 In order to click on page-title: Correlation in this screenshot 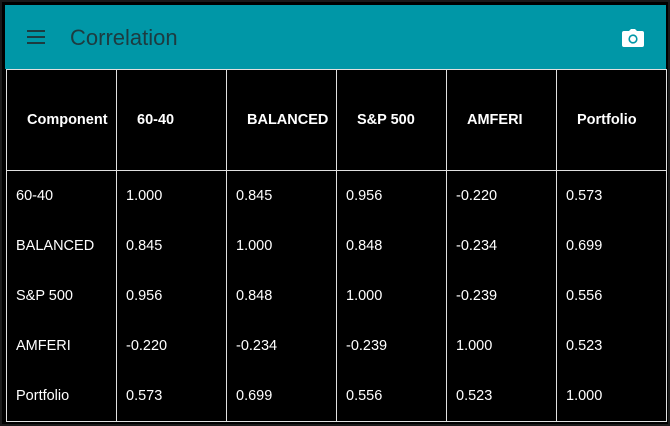, I will do `click(124, 37)`.